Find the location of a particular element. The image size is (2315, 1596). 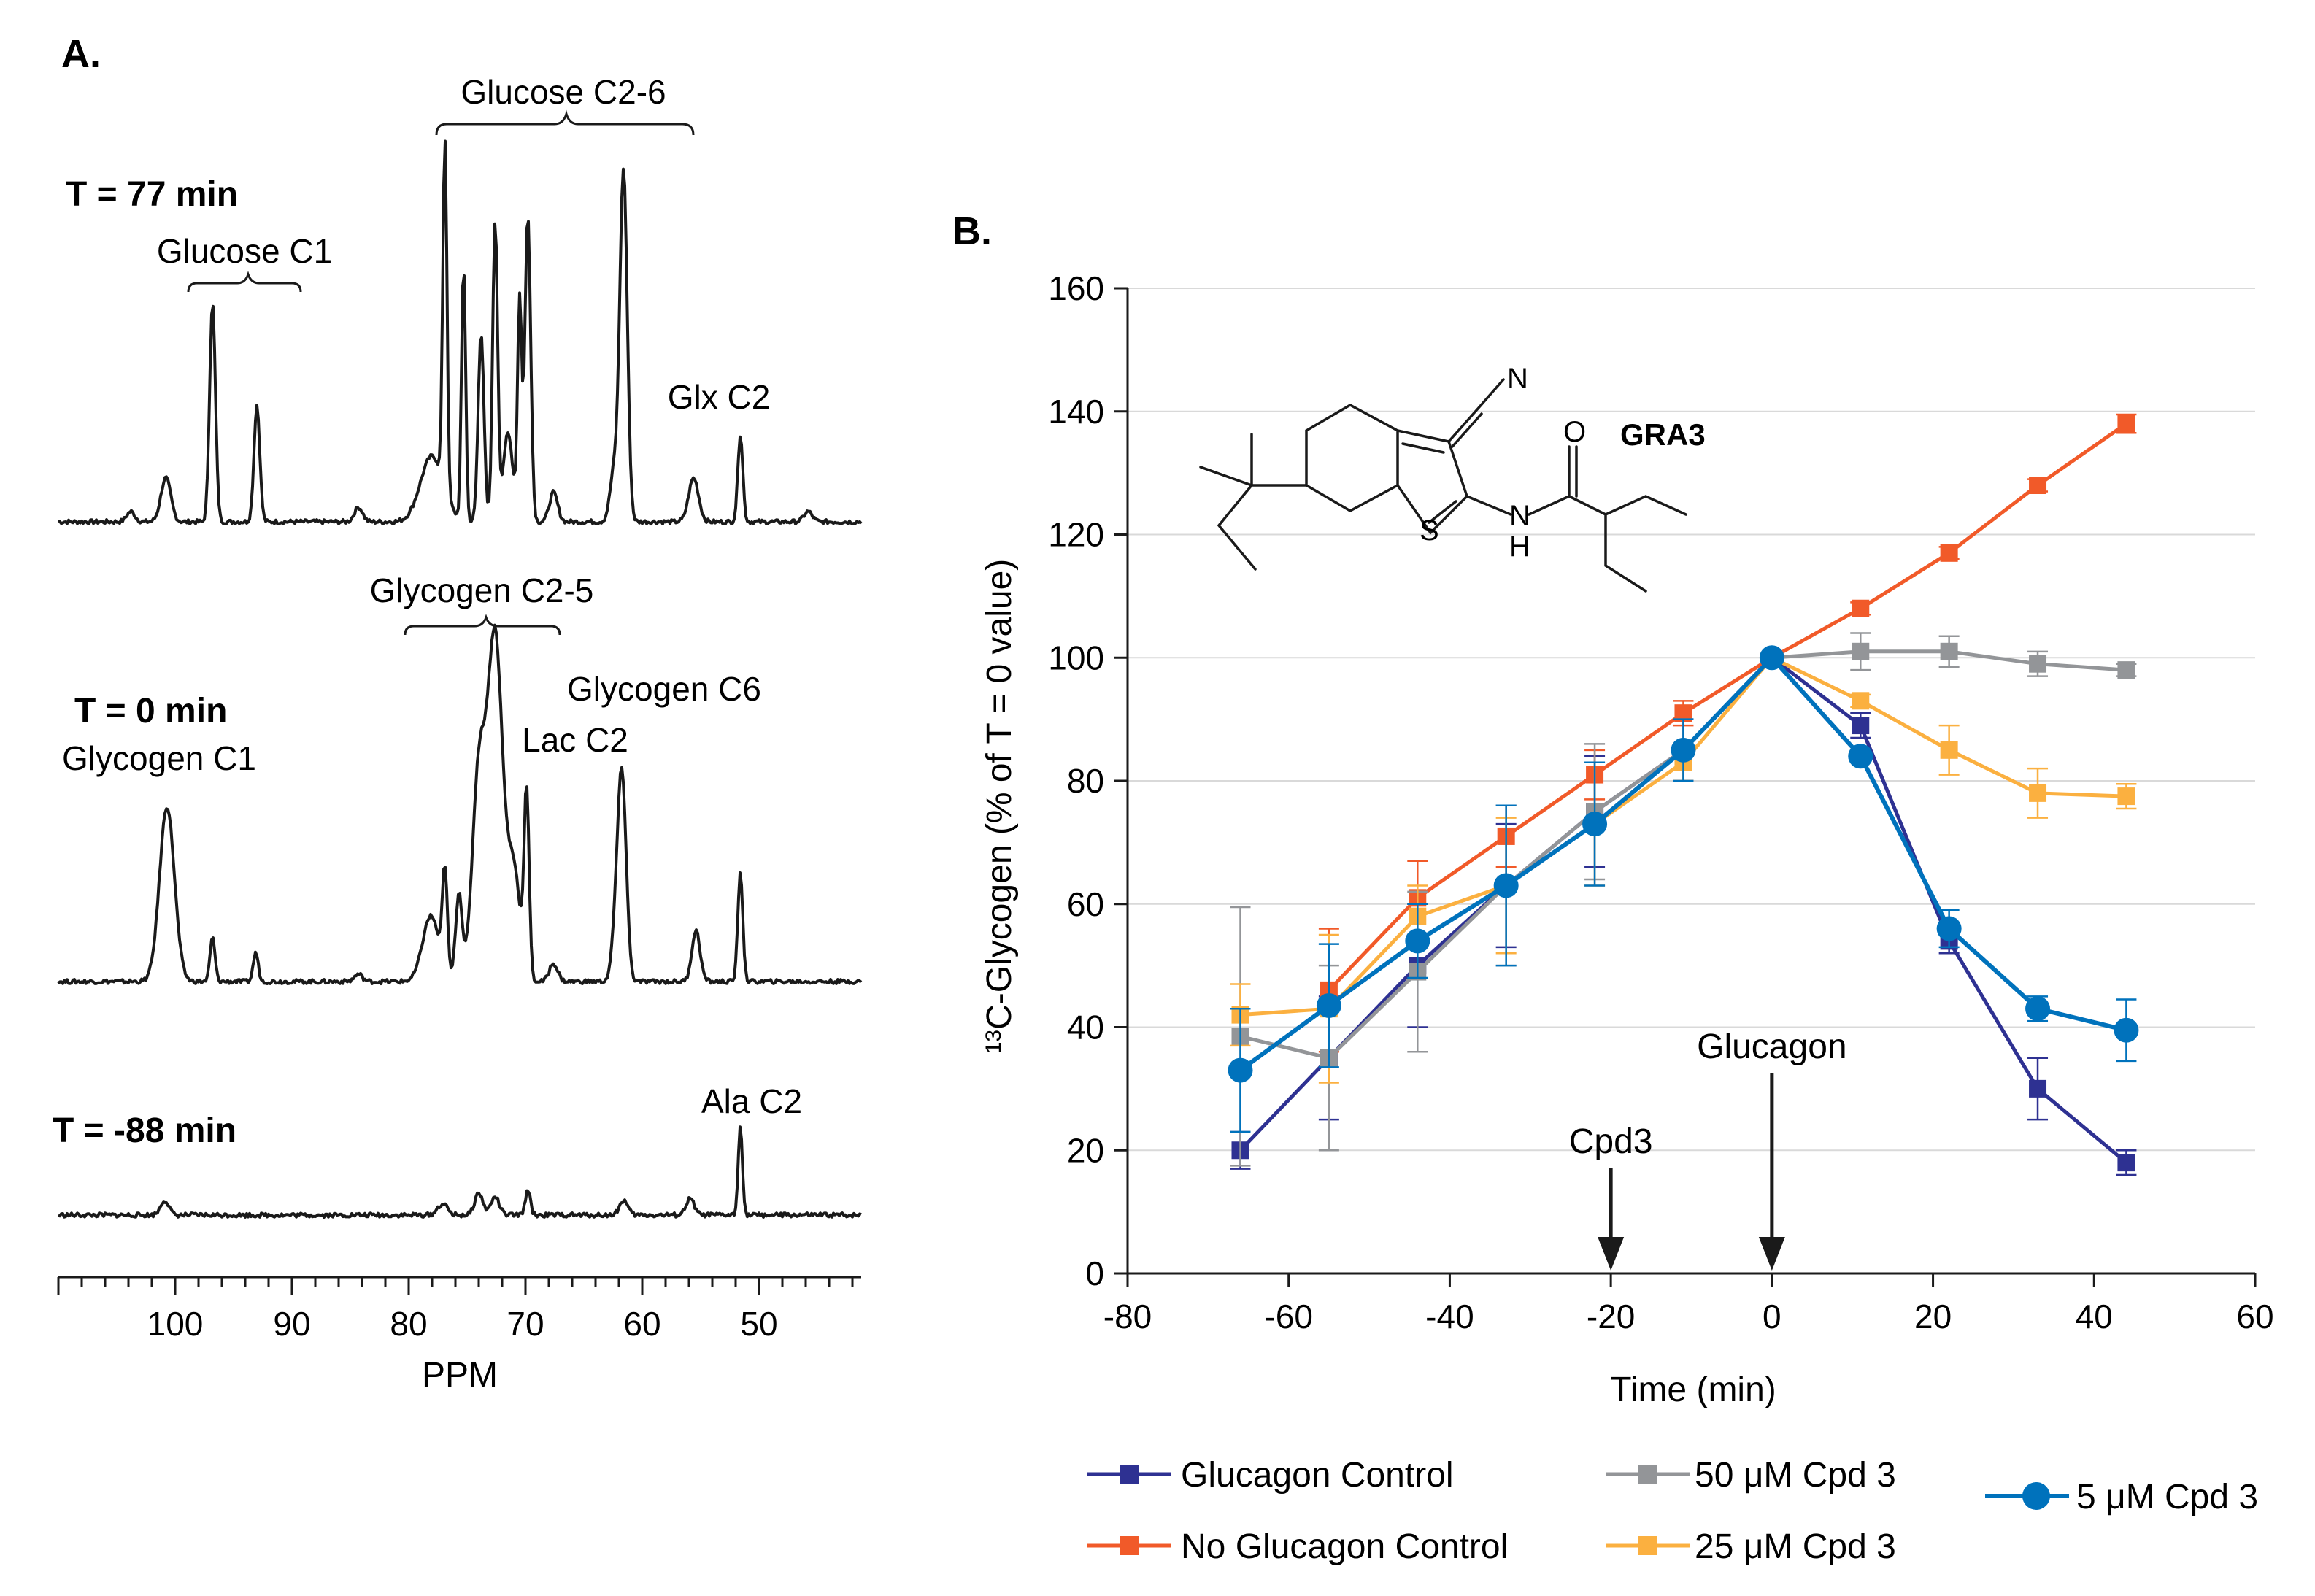

annotation-glycogen-c1: Glycogen C1 is located at coordinates (159, 758).